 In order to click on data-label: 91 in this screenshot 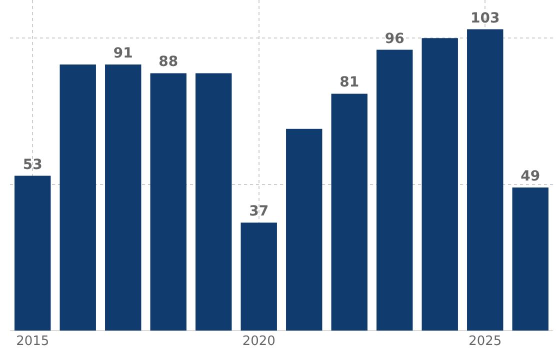, I will do `click(123, 53)`.